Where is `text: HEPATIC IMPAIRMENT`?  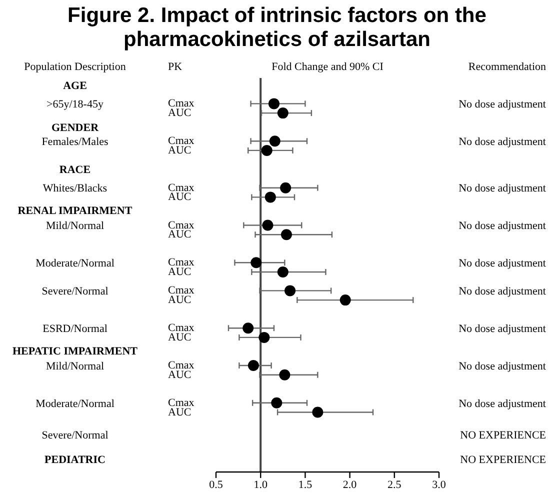
text: HEPATIC IMPAIRMENT is located at coordinates (75, 351).